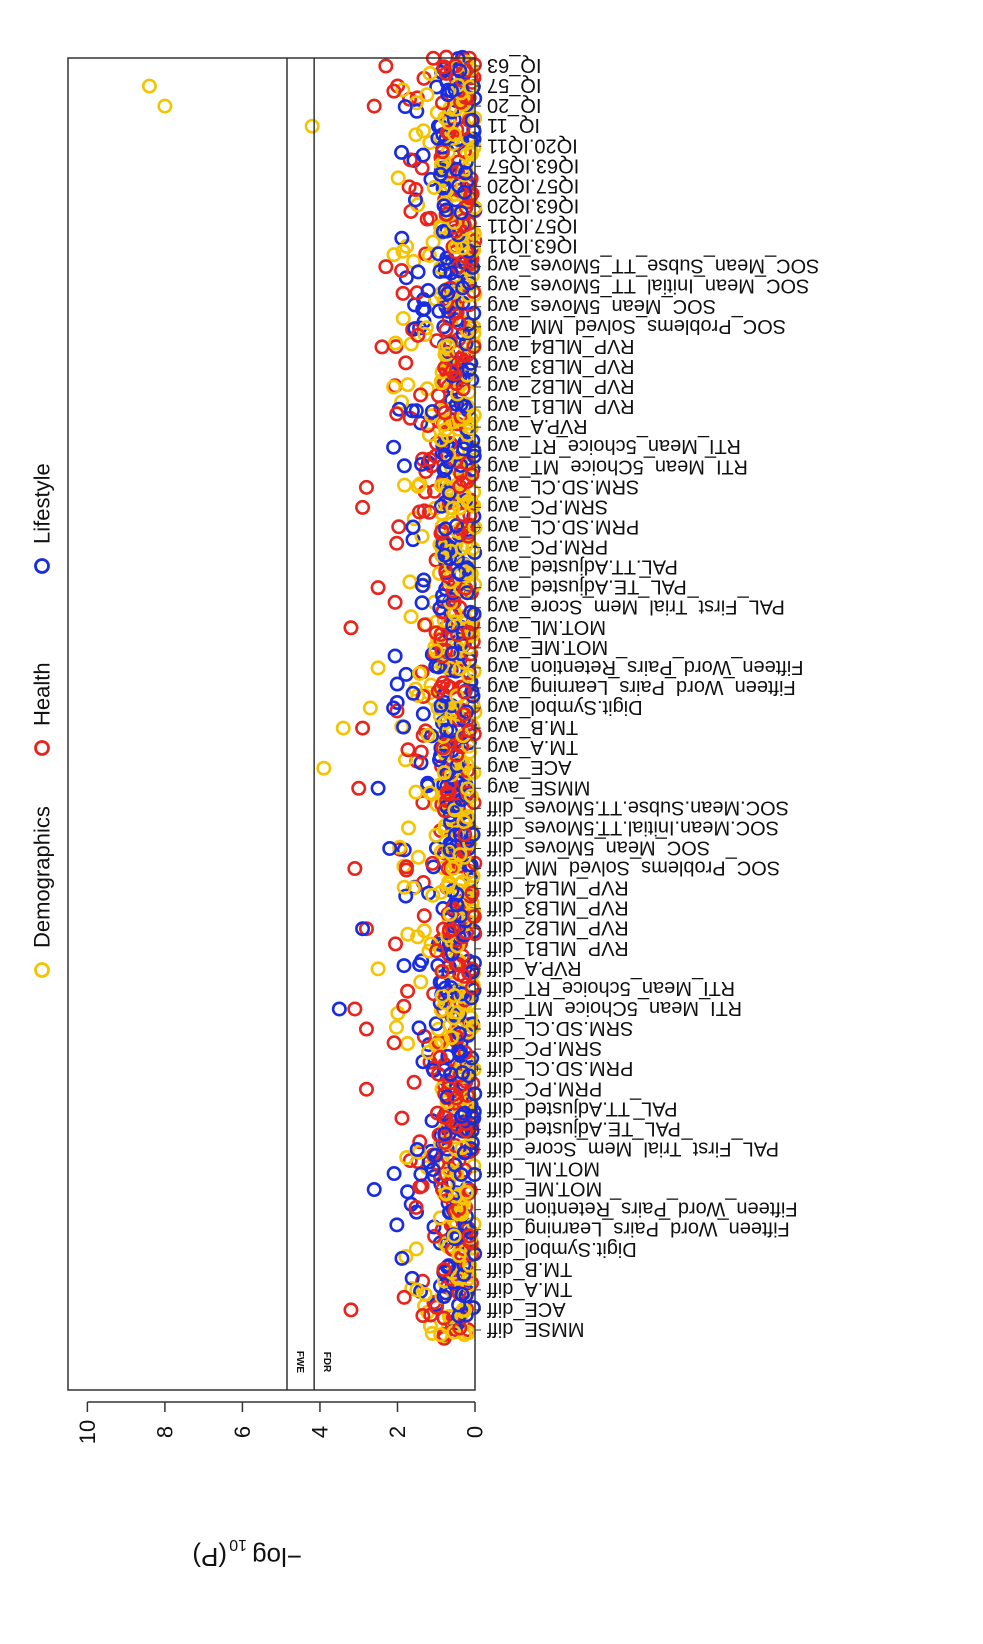 This screenshot has height=1644, width=983. What do you see at coordinates (545, 1088) in the screenshot?
I see `category-label: PRM.PC_diff` at bounding box center [545, 1088].